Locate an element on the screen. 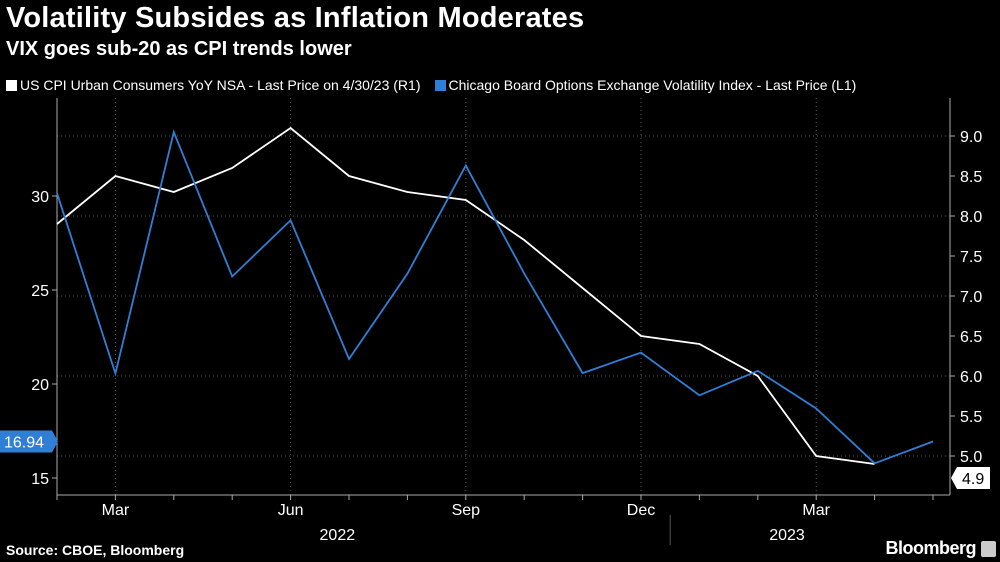  left-tick-label: 25 is located at coordinates (40, 291).